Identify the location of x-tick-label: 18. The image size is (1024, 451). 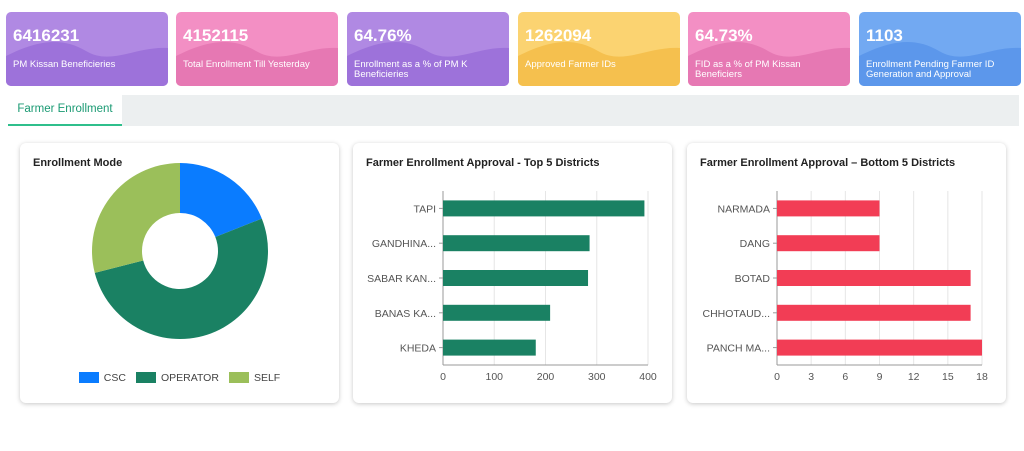
(982, 377).